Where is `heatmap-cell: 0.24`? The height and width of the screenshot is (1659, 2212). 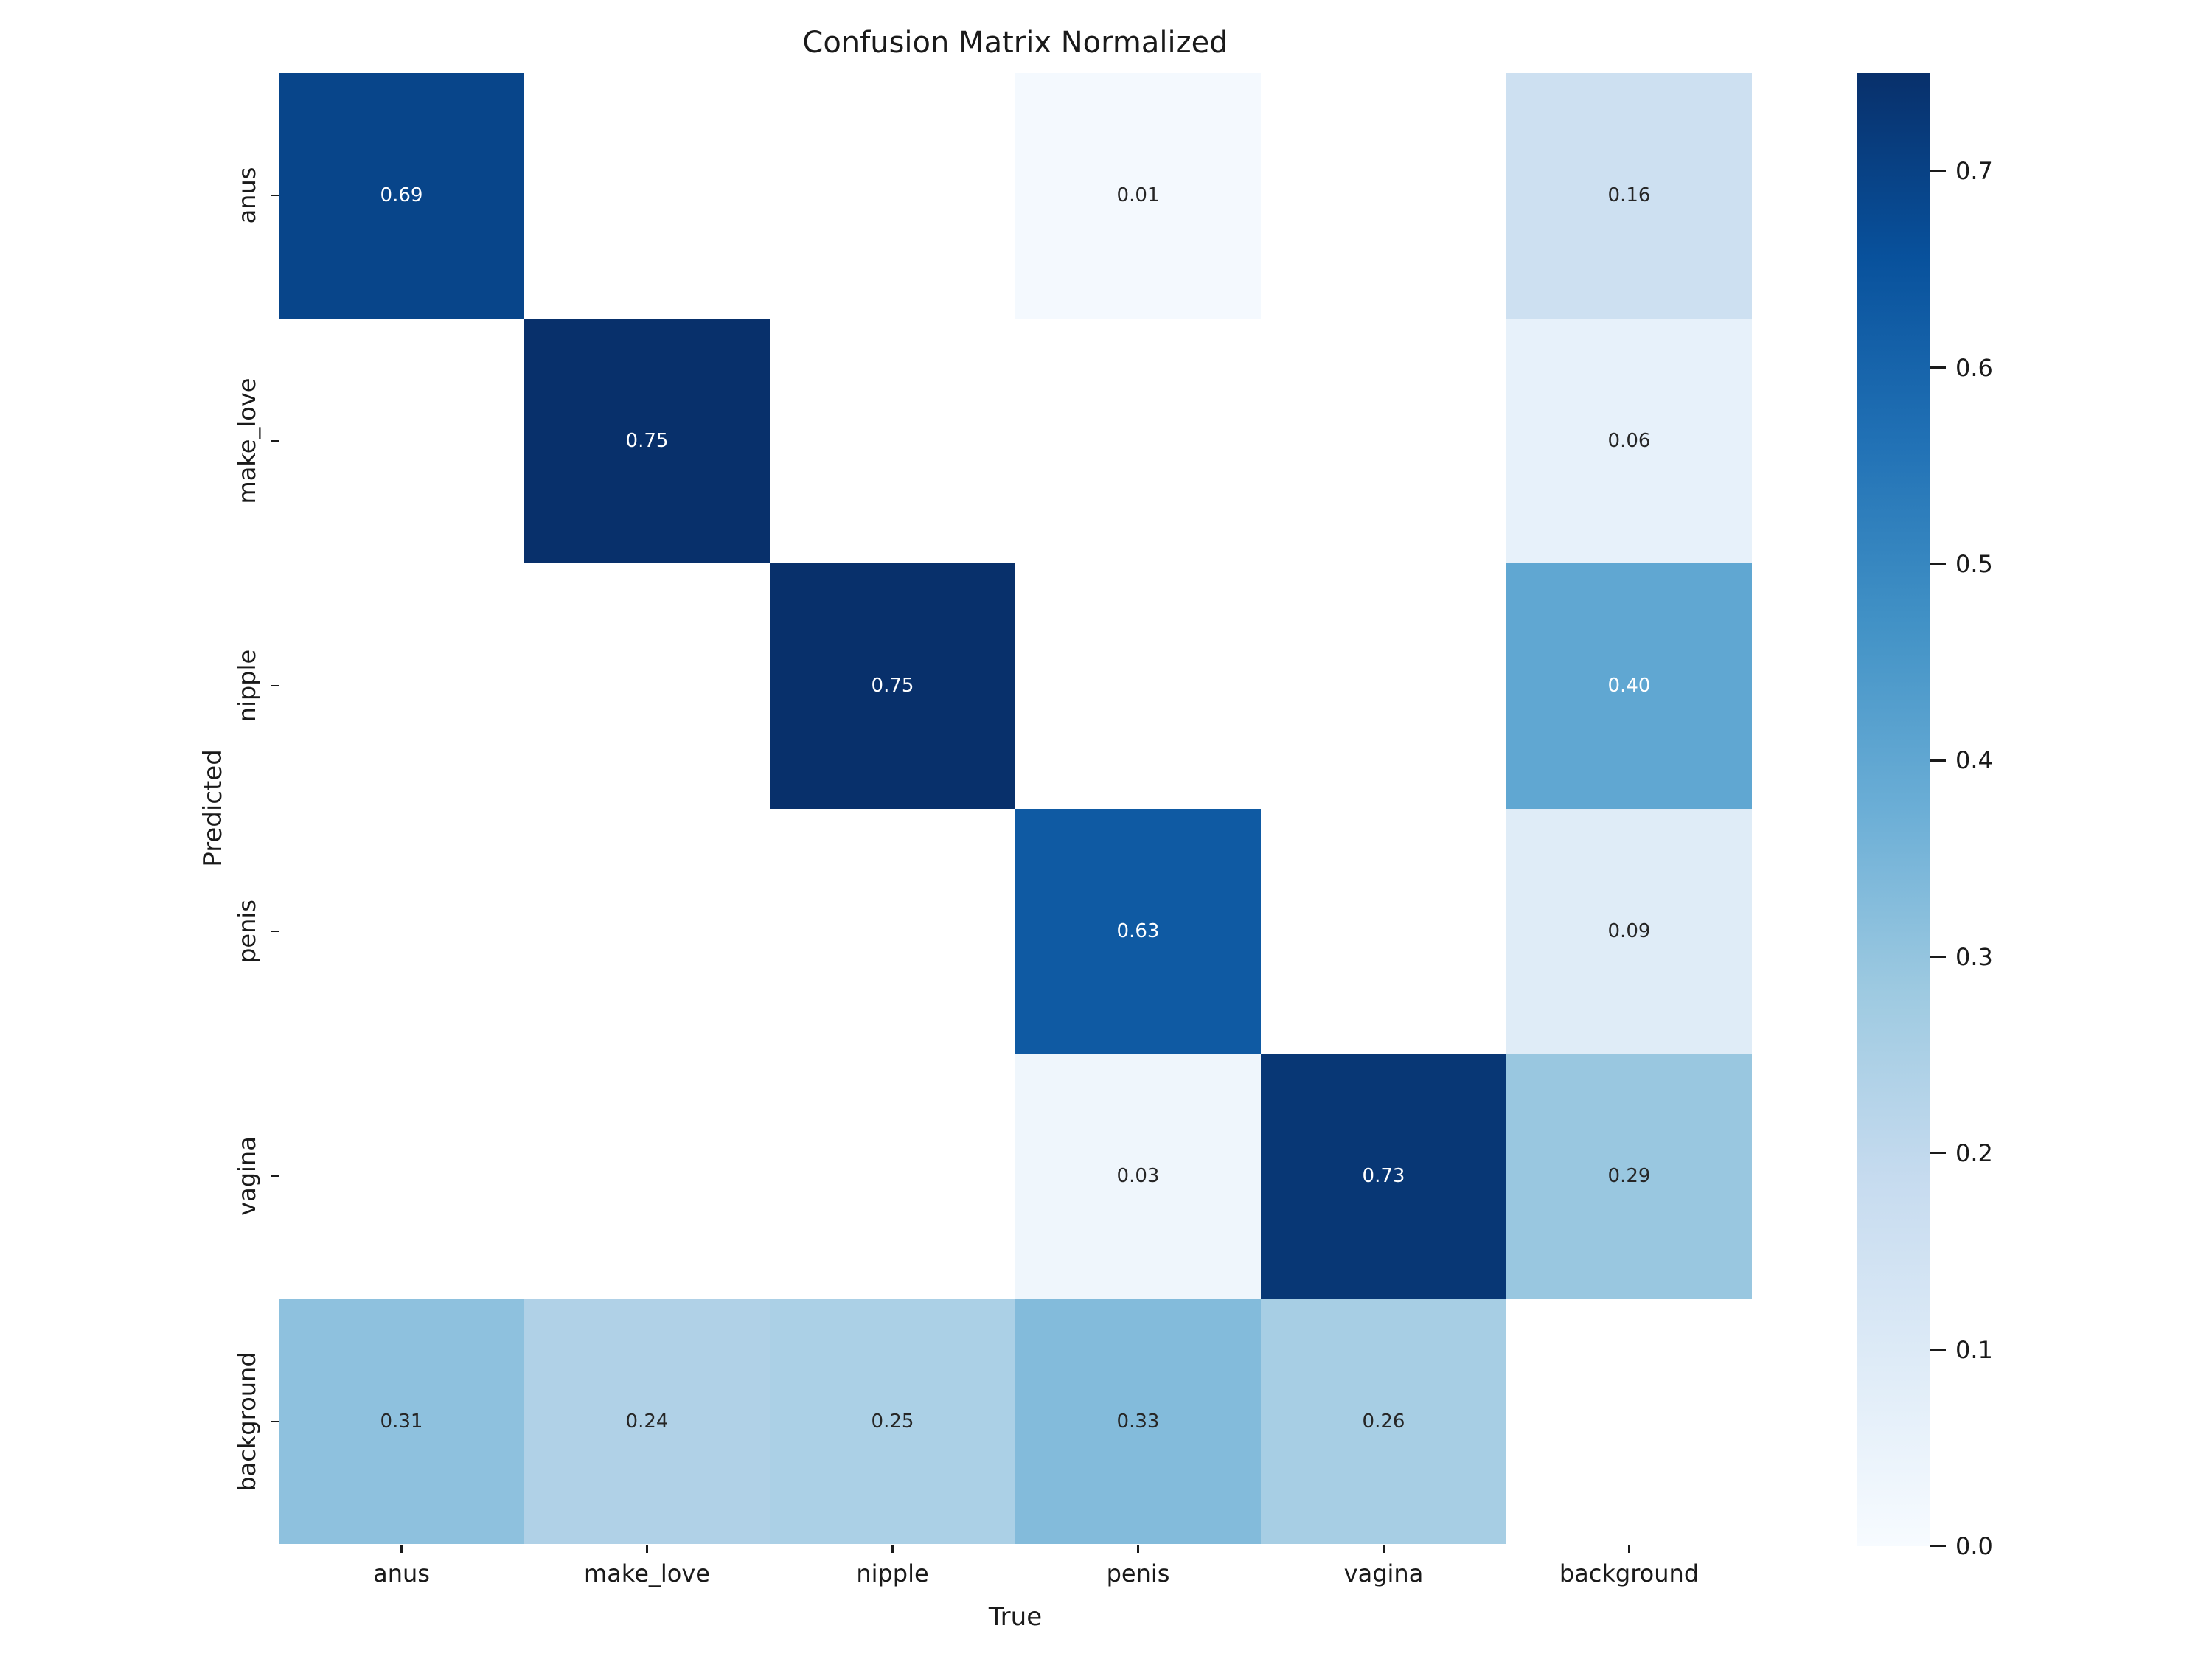 heatmap-cell: 0.24 is located at coordinates (647, 1421).